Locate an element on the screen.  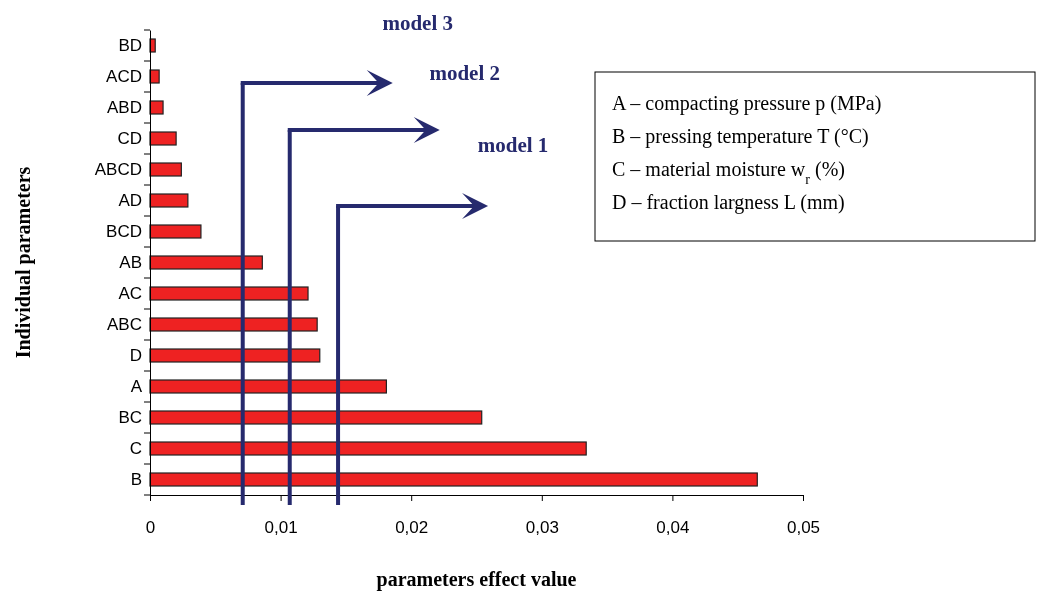
y-tick-label: BCD is located at coordinates (124, 231).